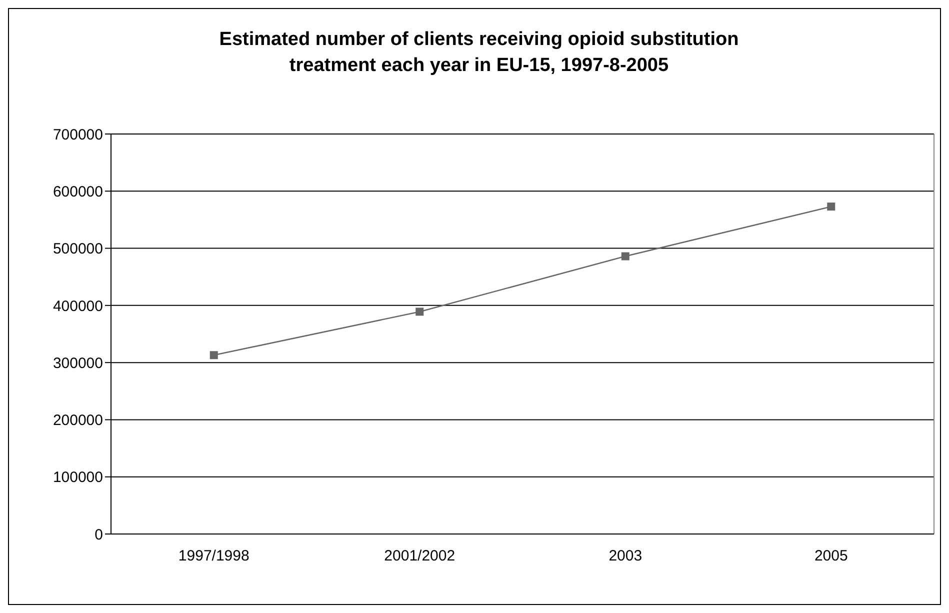  Describe the element at coordinates (77, 421) in the screenshot. I see `y-tick-label: 200000` at that location.